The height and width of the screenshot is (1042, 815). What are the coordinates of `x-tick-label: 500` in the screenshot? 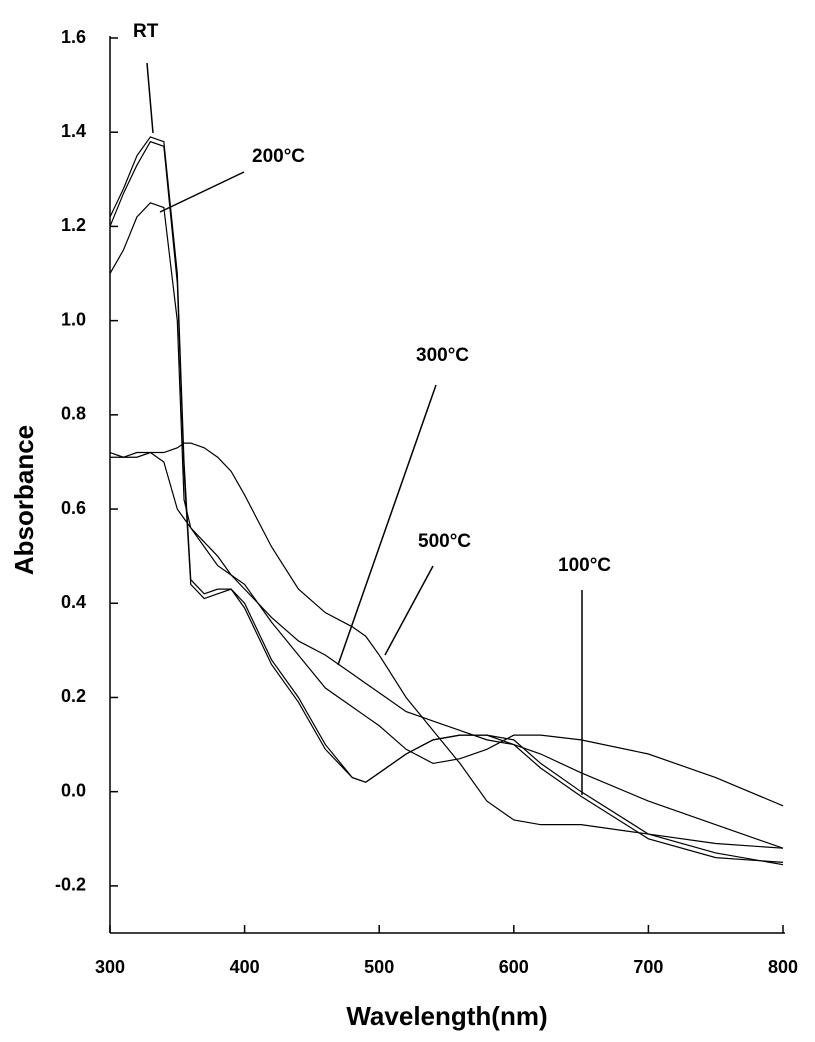 It's located at (379, 967).